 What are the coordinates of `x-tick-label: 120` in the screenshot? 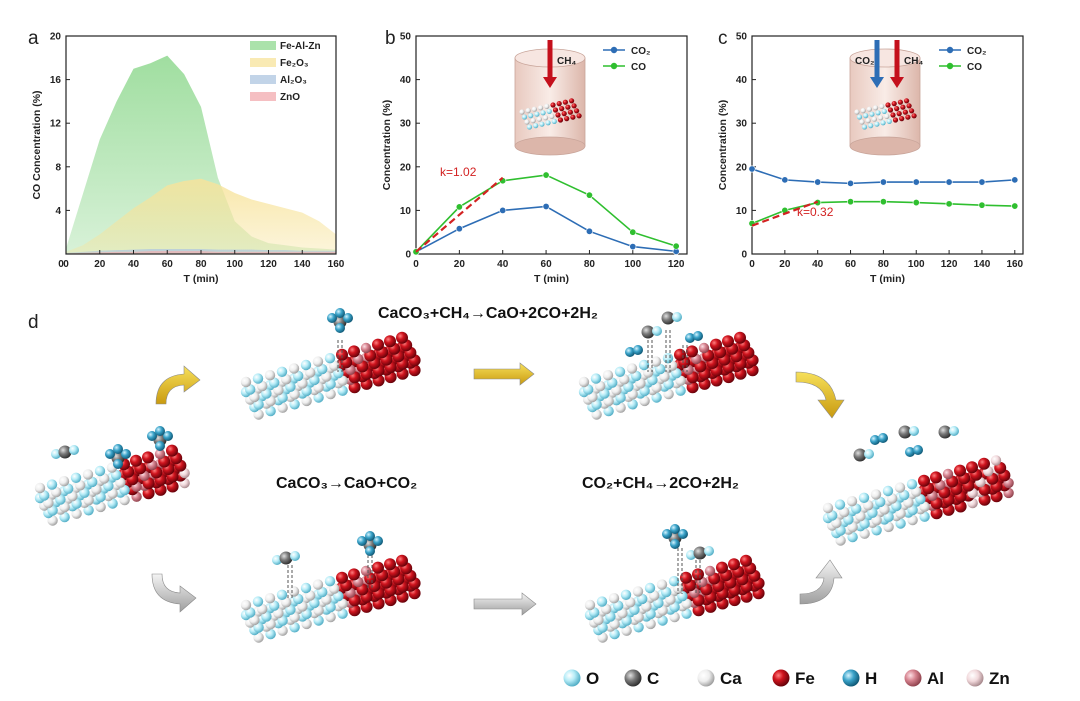 It's located at (676, 264).